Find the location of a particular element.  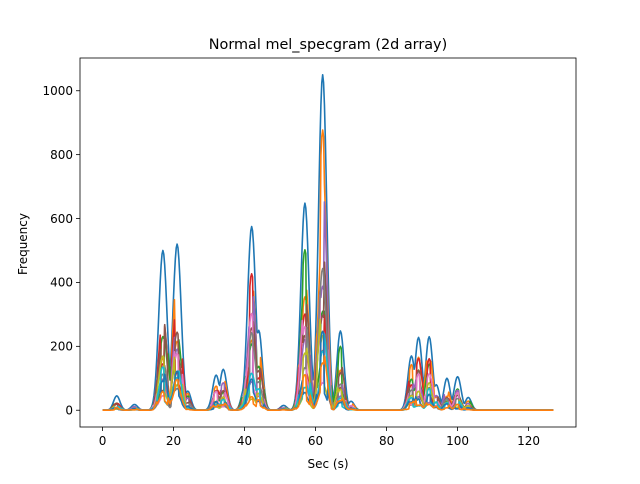

x-tick-label: 60 is located at coordinates (315, 441).